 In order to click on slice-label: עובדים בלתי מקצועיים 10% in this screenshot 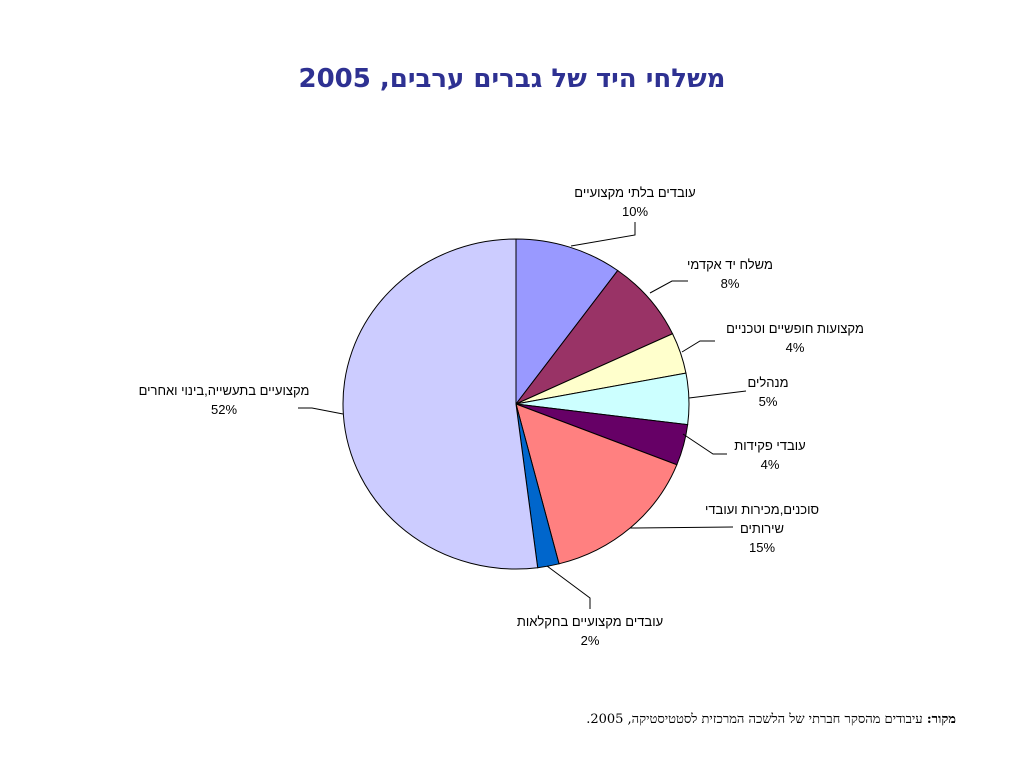, I will do `click(635, 202)`.